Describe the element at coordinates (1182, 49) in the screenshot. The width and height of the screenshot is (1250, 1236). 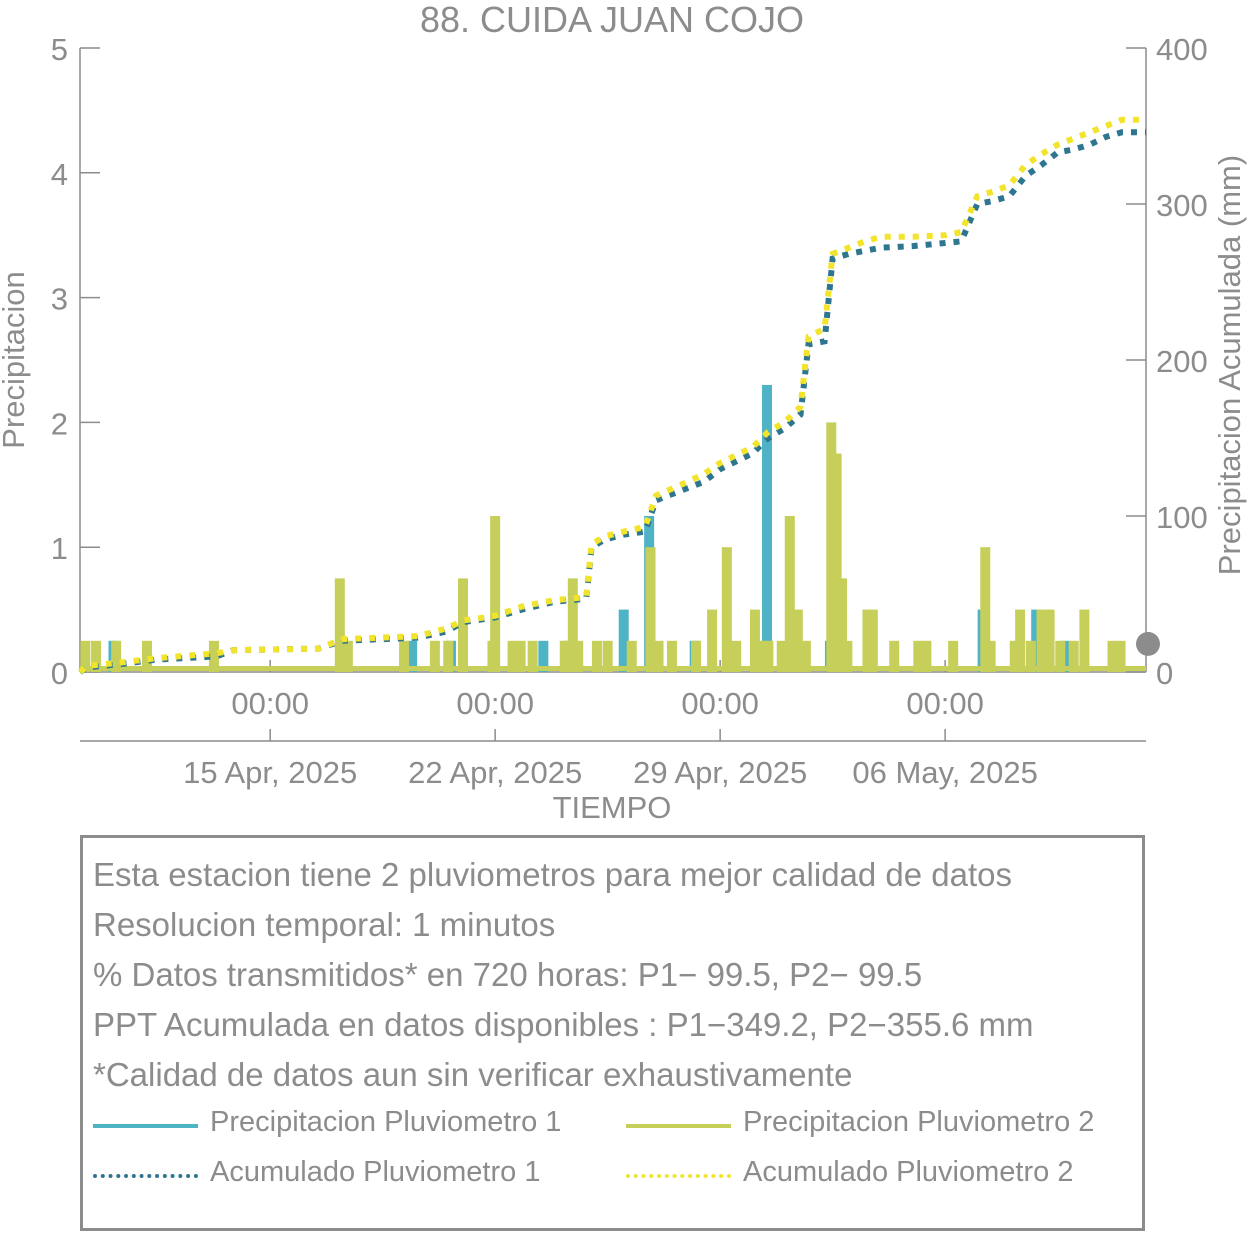
I see `y2-tick-label: 400` at that location.